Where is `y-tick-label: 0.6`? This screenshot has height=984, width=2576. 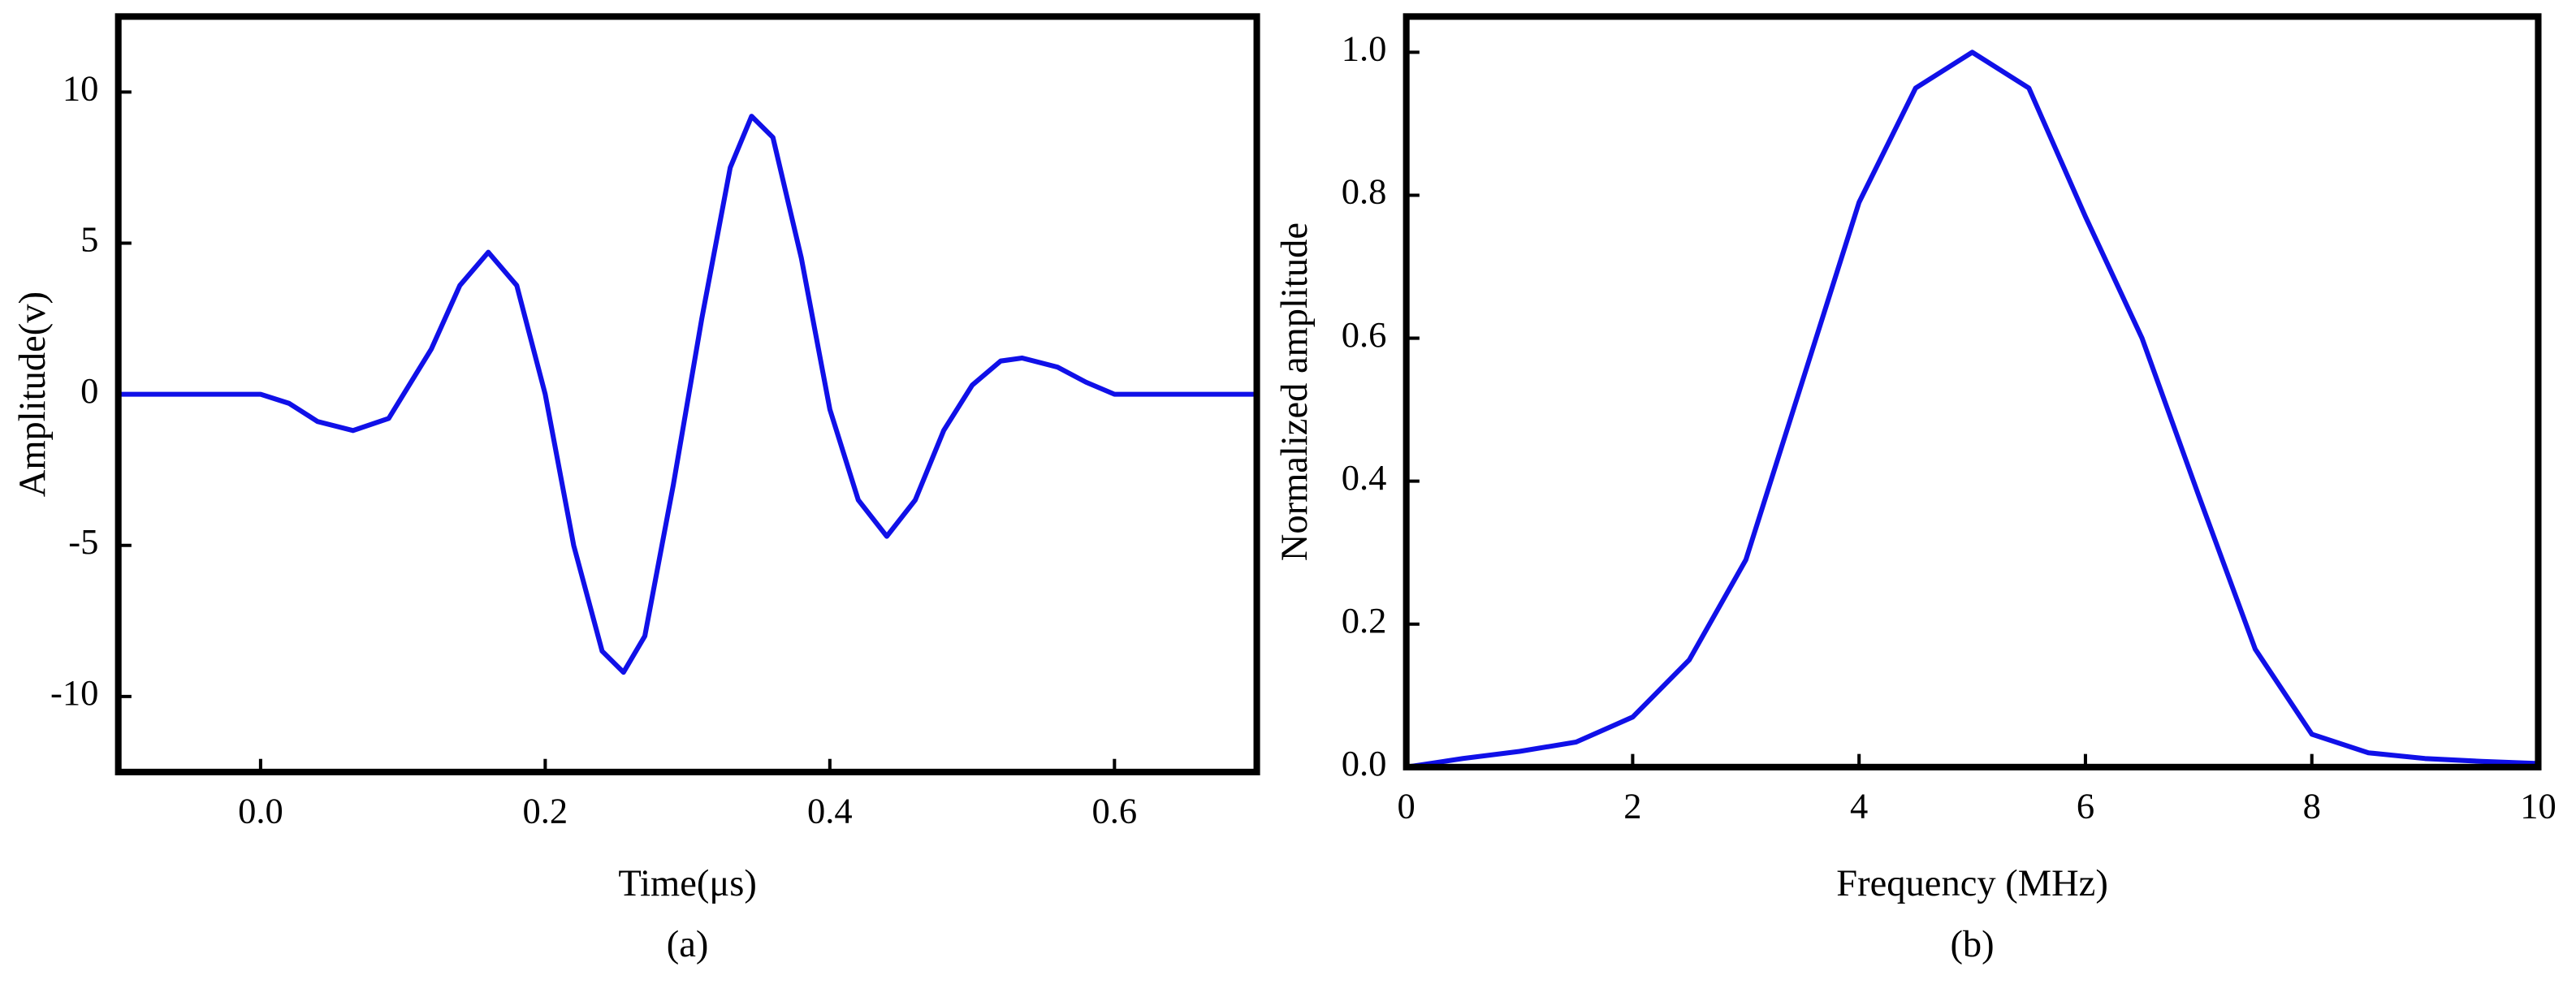 y-tick-label: 0.6 is located at coordinates (1365, 334).